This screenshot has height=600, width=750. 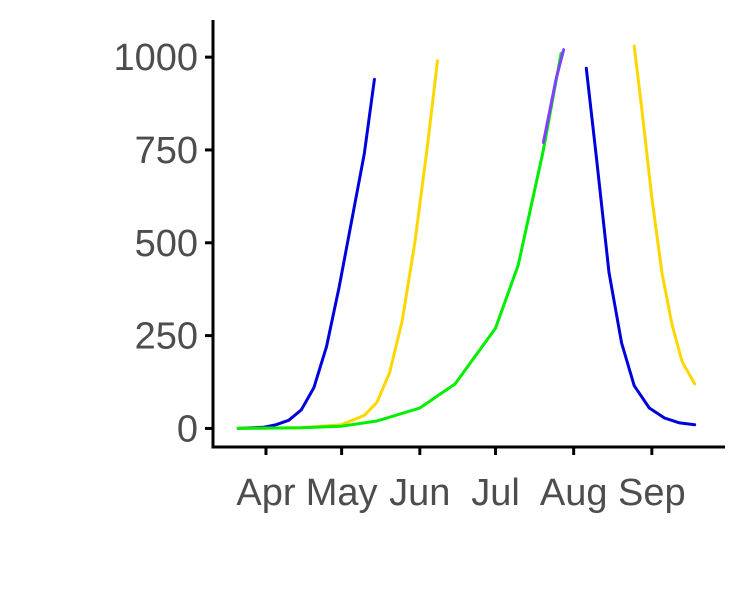 What do you see at coordinates (574, 493) in the screenshot?
I see `x-tick-label-4: Aug` at bounding box center [574, 493].